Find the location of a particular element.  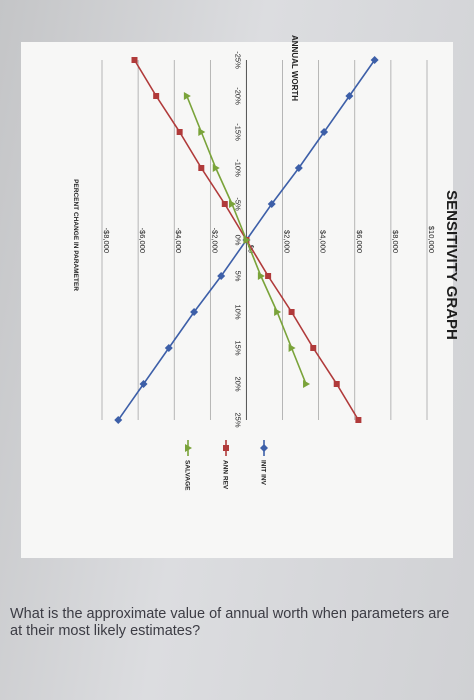

x-tick-label: -20% is located at coordinates (237, 96).